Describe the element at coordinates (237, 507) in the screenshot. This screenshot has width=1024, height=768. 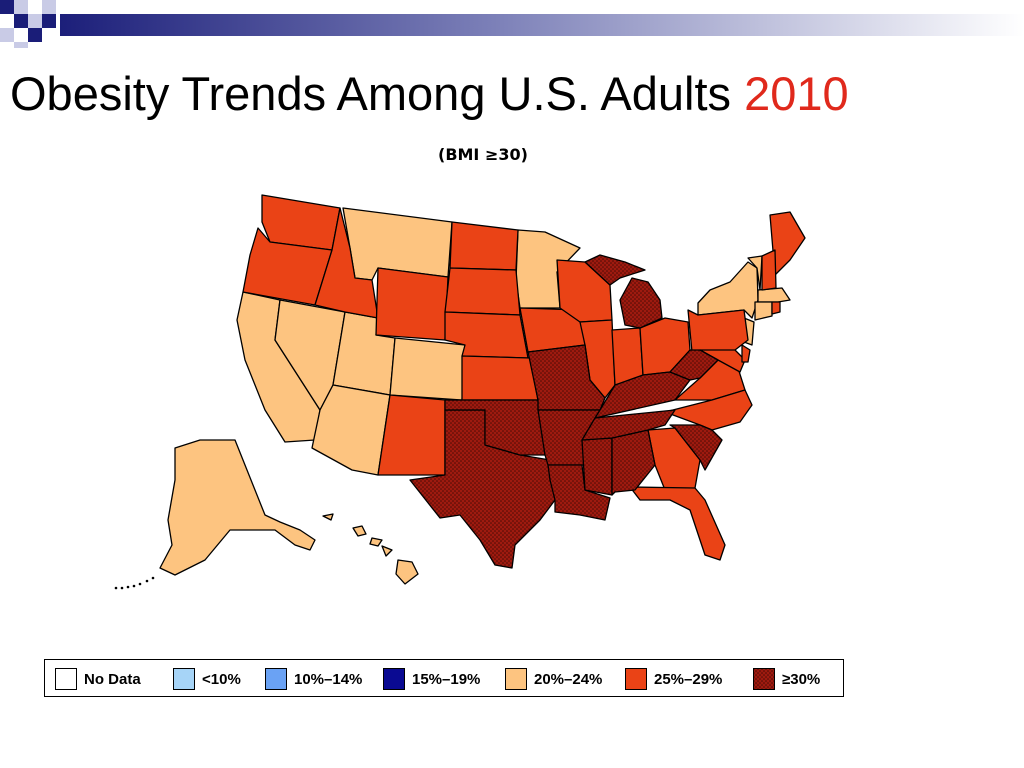
I see `state-ak` at that location.